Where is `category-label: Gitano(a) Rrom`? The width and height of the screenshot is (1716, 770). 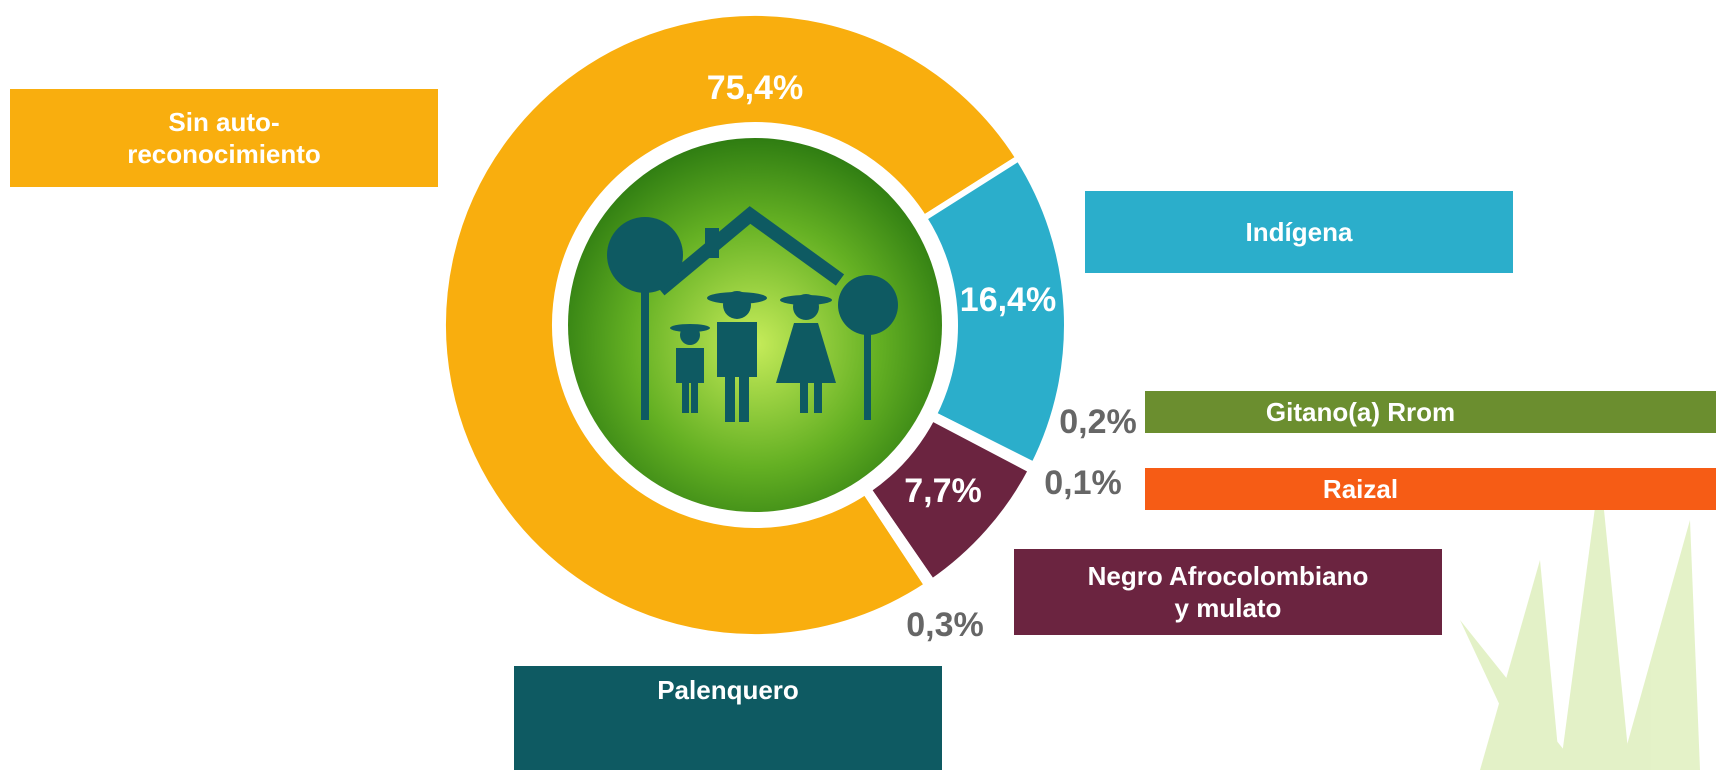
category-label: Gitano(a) Rrom is located at coordinates (1360, 411).